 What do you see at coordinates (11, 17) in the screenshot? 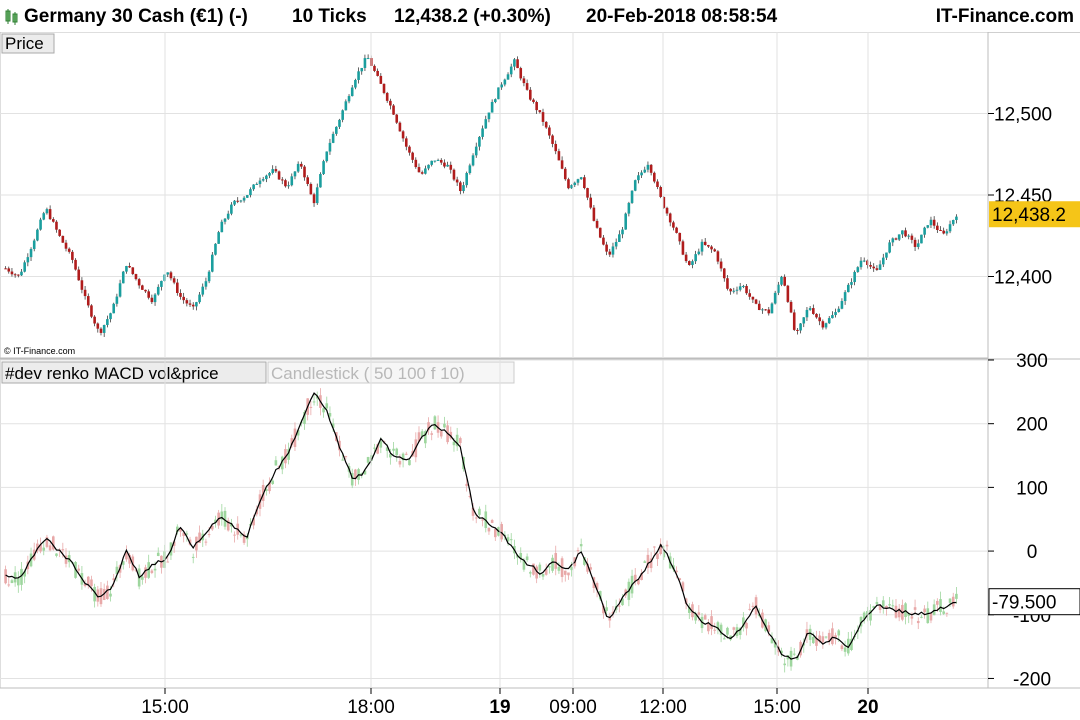
I see `candlestick-icon` at bounding box center [11, 17].